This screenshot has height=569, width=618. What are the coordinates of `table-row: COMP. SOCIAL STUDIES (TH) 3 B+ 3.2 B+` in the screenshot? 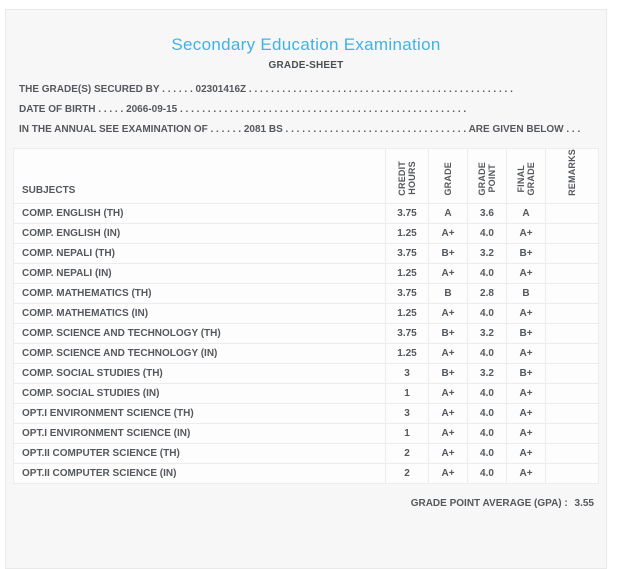 It's located at (306, 373).